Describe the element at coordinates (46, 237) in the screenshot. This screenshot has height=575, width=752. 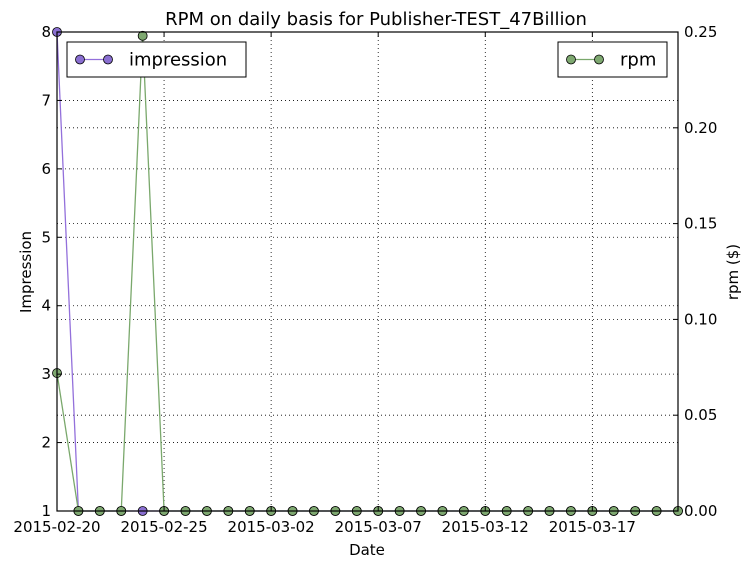
I see `y-tick-label-left: 5` at that location.